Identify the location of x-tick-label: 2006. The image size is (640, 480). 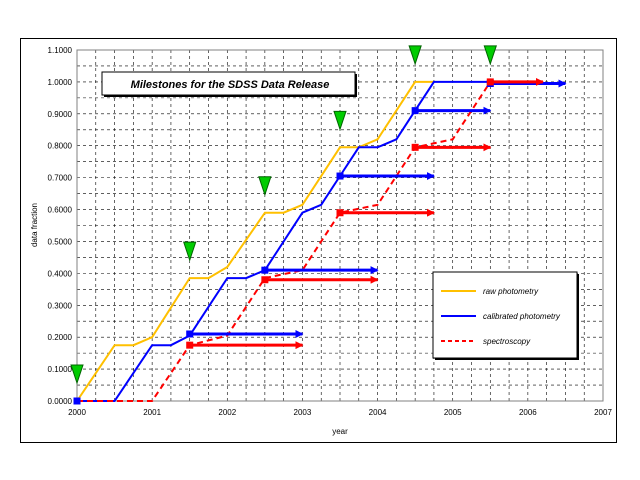
(528, 412).